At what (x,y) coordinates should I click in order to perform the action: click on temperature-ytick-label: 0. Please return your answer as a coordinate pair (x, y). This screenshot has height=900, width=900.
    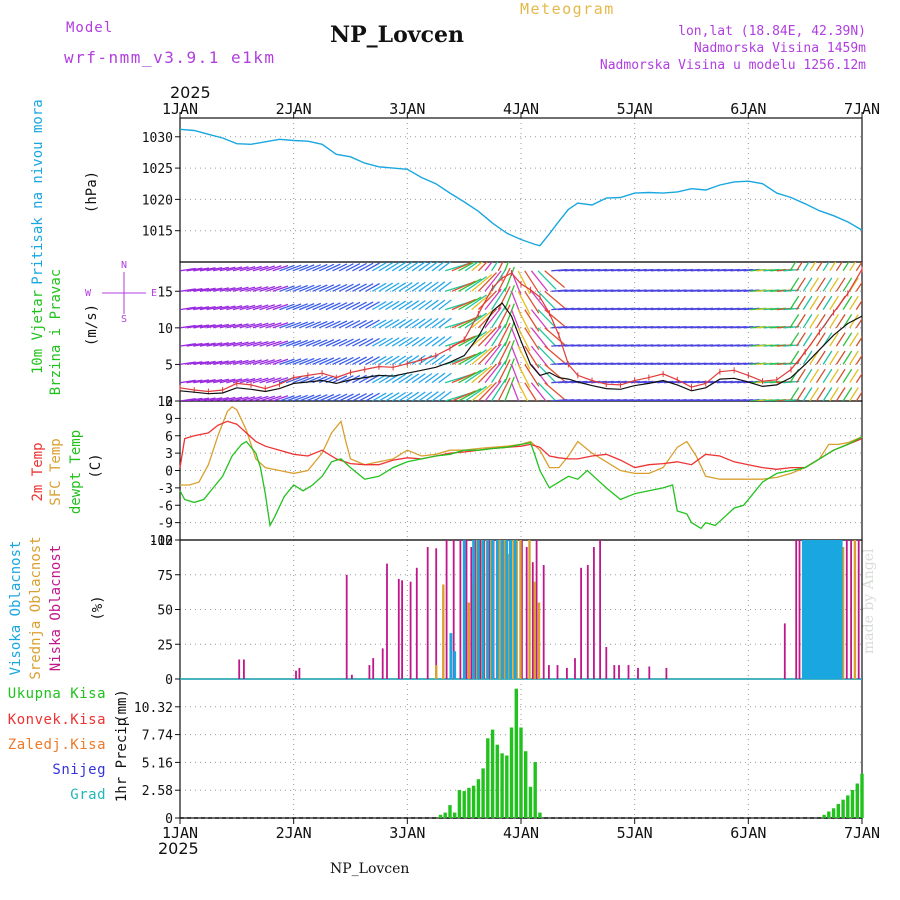
    Looking at the image, I should click on (169, 472).